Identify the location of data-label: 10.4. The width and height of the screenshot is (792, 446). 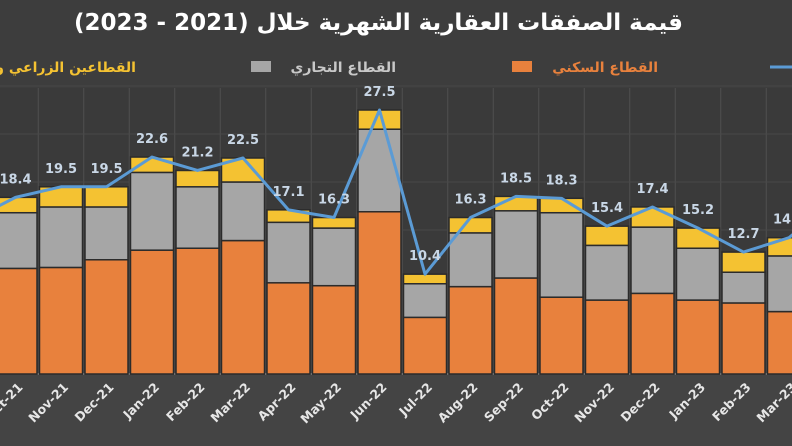
(425, 256).